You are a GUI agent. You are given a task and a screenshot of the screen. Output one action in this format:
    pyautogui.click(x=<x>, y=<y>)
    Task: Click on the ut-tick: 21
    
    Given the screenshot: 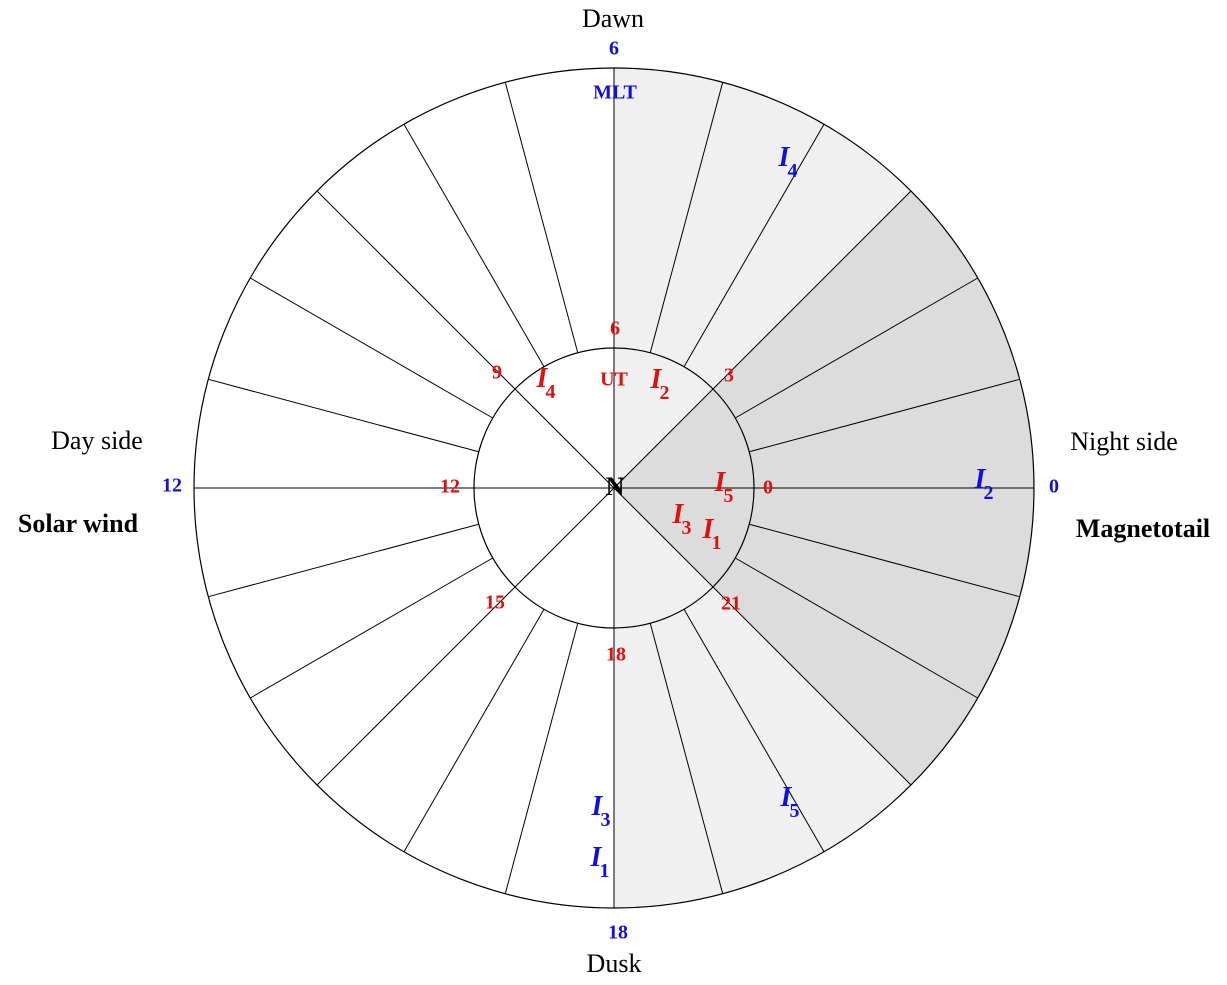 What is the action you would take?
    pyautogui.click(x=731, y=604)
    